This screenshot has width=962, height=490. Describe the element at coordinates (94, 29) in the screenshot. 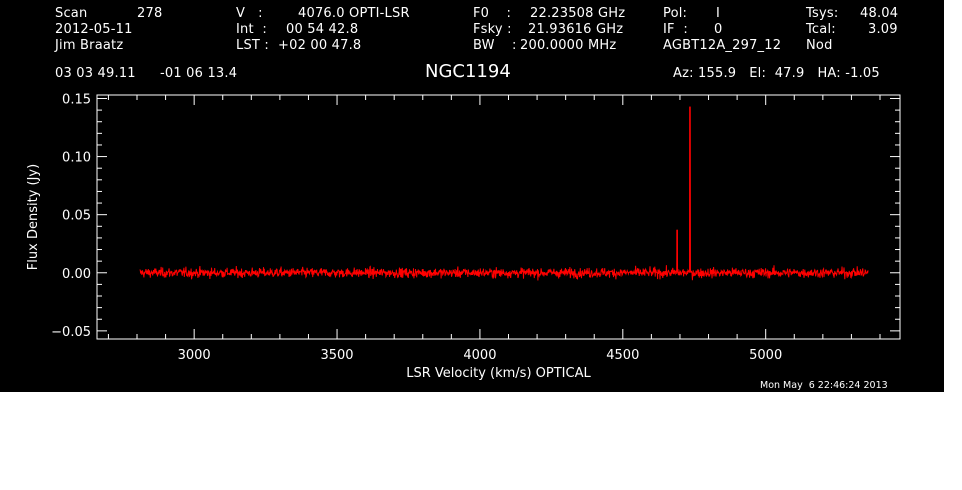

I see `obs-date: 2012-05-11` at that location.